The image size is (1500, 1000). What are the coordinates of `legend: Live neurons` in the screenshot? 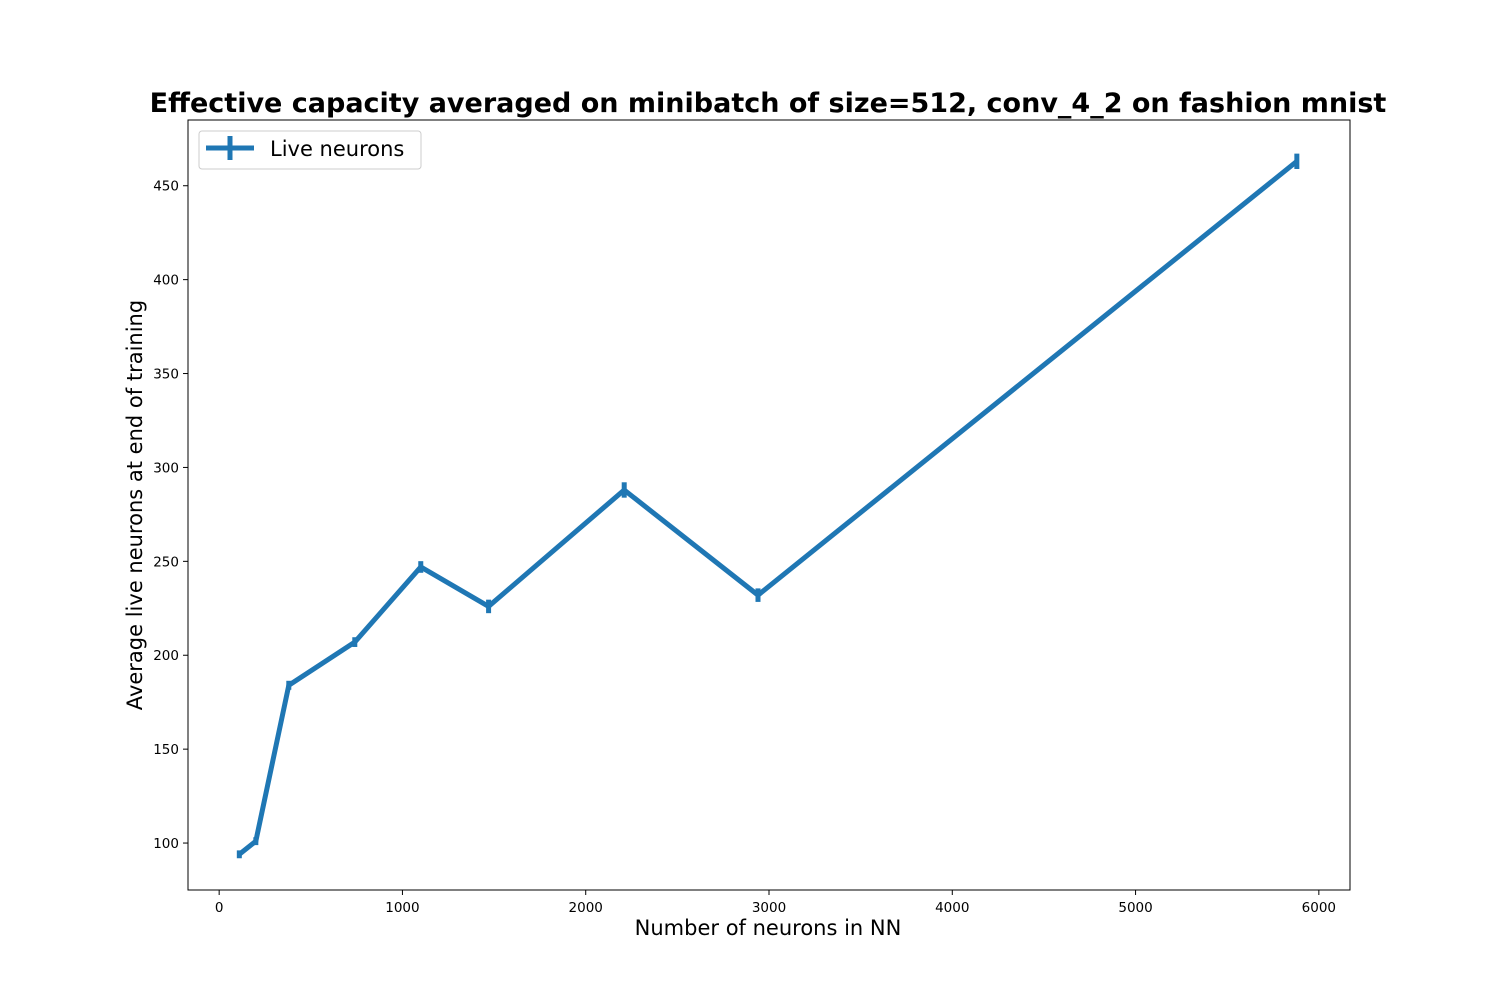 It's located at (310, 150).